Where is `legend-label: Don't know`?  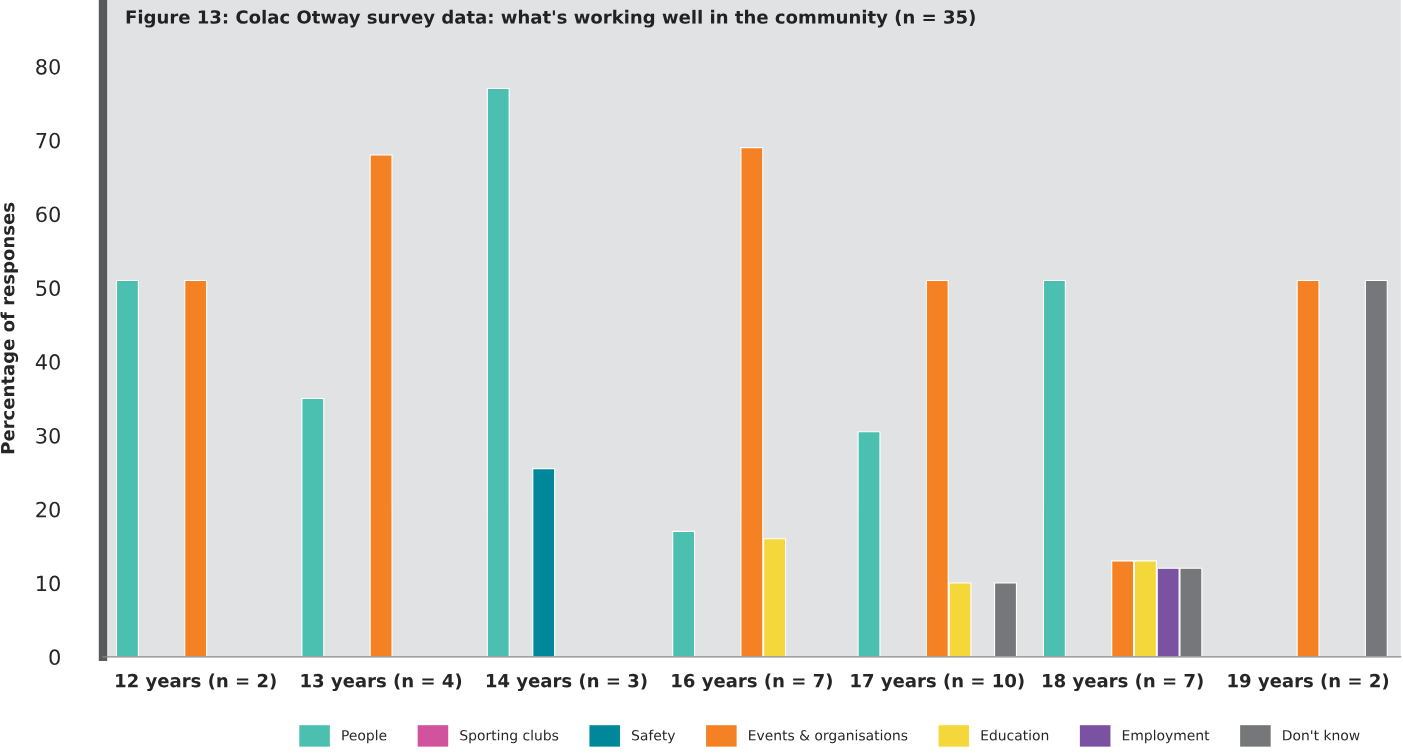
legend-label: Don't know is located at coordinates (1321, 735).